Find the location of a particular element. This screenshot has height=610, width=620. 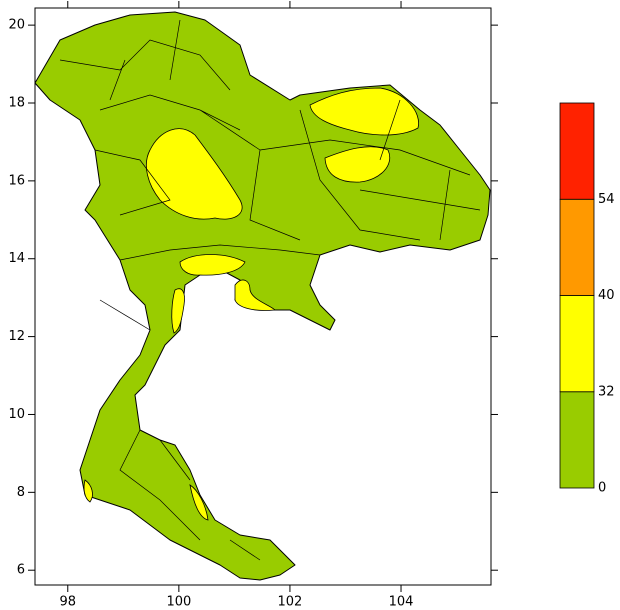

y-tick-label: 20 is located at coordinates (16, 25).